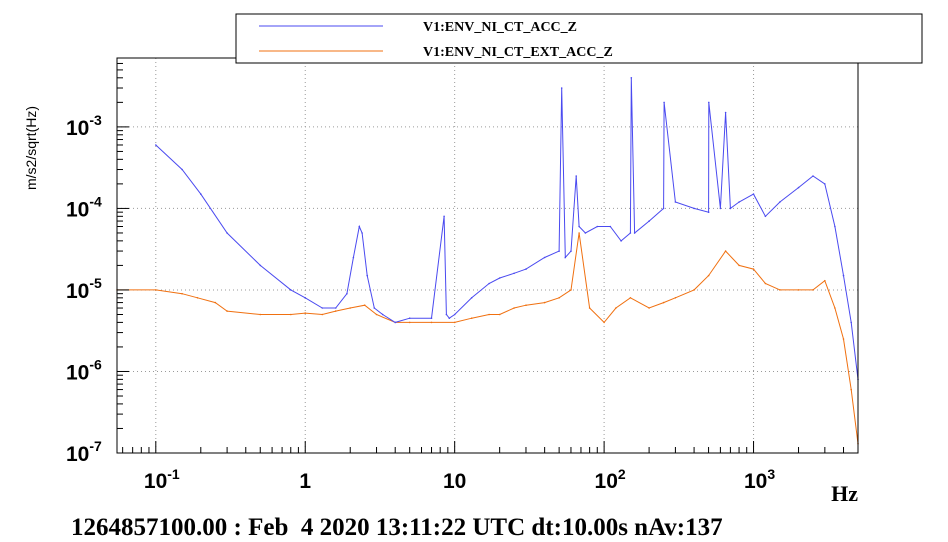 The width and height of the screenshot is (948, 542). What do you see at coordinates (84, 452) in the screenshot?
I see `y-tick-label: 10⁻⁷` at bounding box center [84, 452].